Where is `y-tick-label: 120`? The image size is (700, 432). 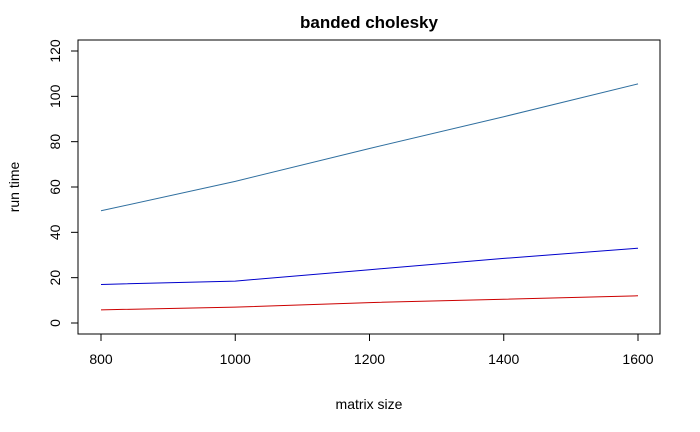
y-tick-label: 120 is located at coordinates (55, 51).